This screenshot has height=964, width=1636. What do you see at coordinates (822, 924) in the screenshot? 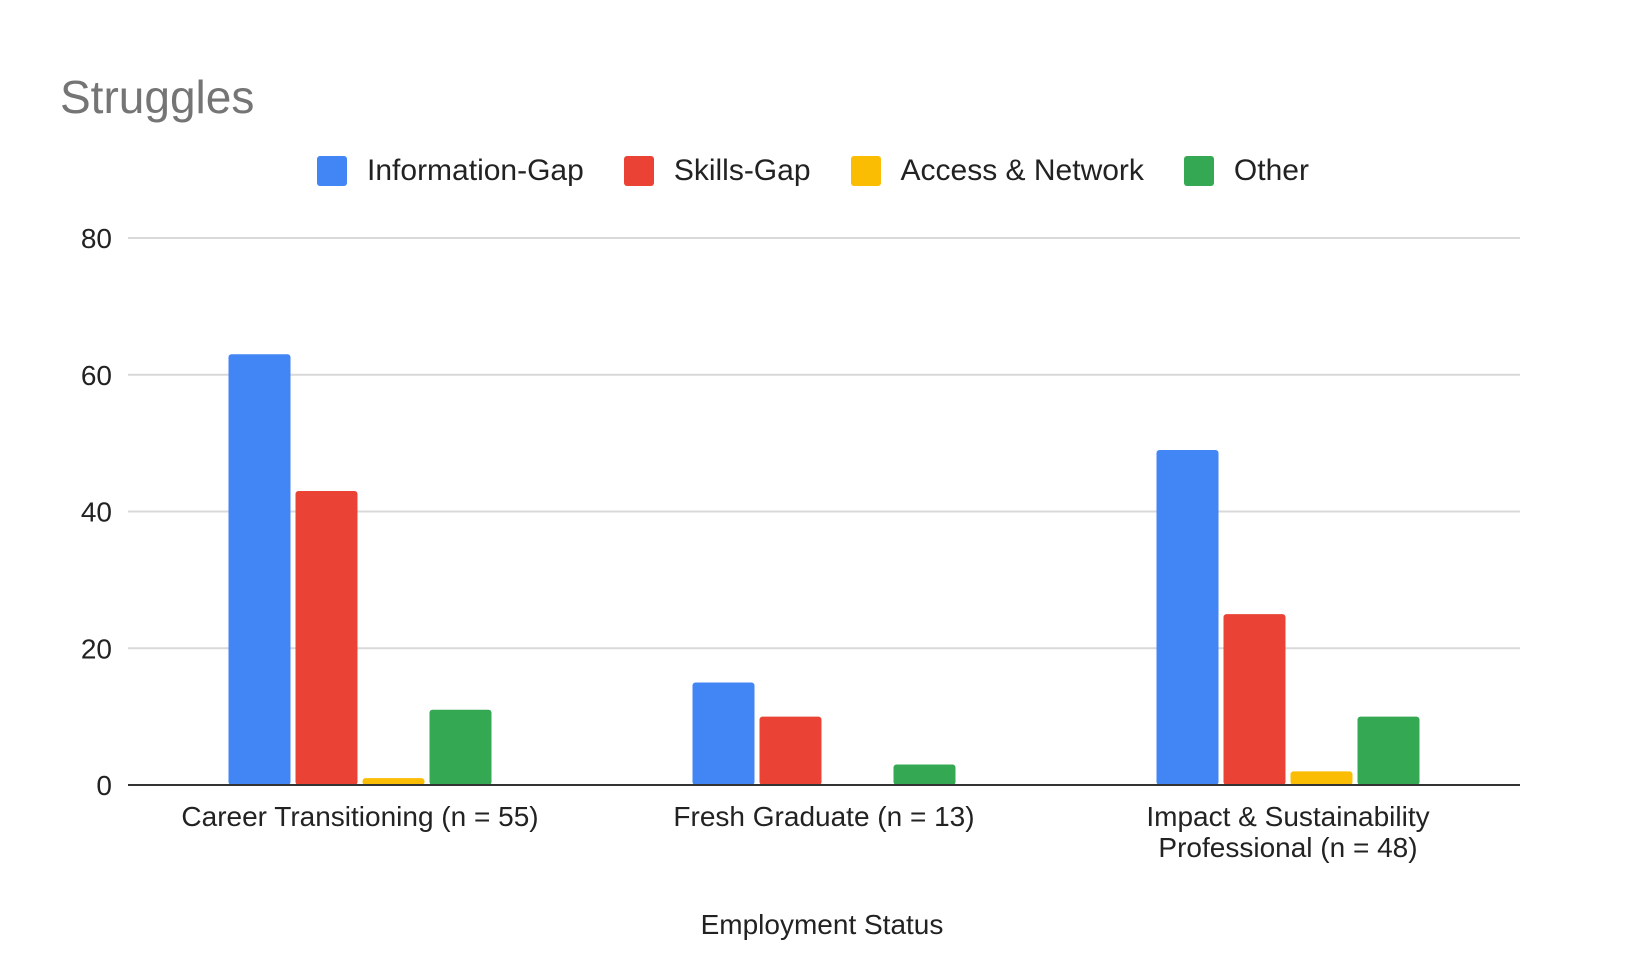
I see `x-axis-title: Employment Status` at bounding box center [822, 924].